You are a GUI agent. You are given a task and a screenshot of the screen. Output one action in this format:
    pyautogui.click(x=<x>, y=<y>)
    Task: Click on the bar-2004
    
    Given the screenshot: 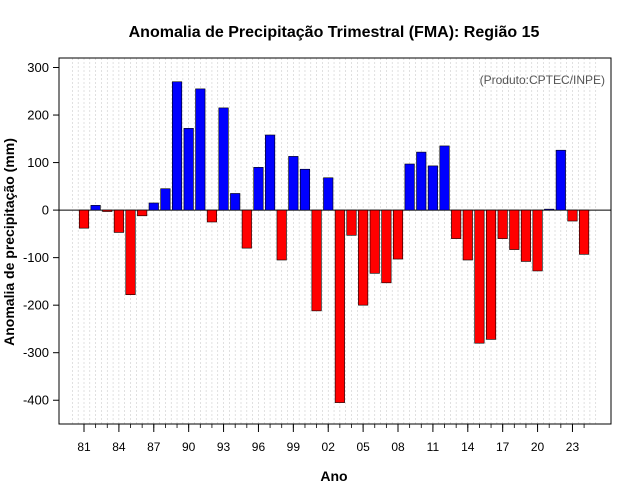 What is the action you would take?
    pyautogui.click(x=351, y=222)
    